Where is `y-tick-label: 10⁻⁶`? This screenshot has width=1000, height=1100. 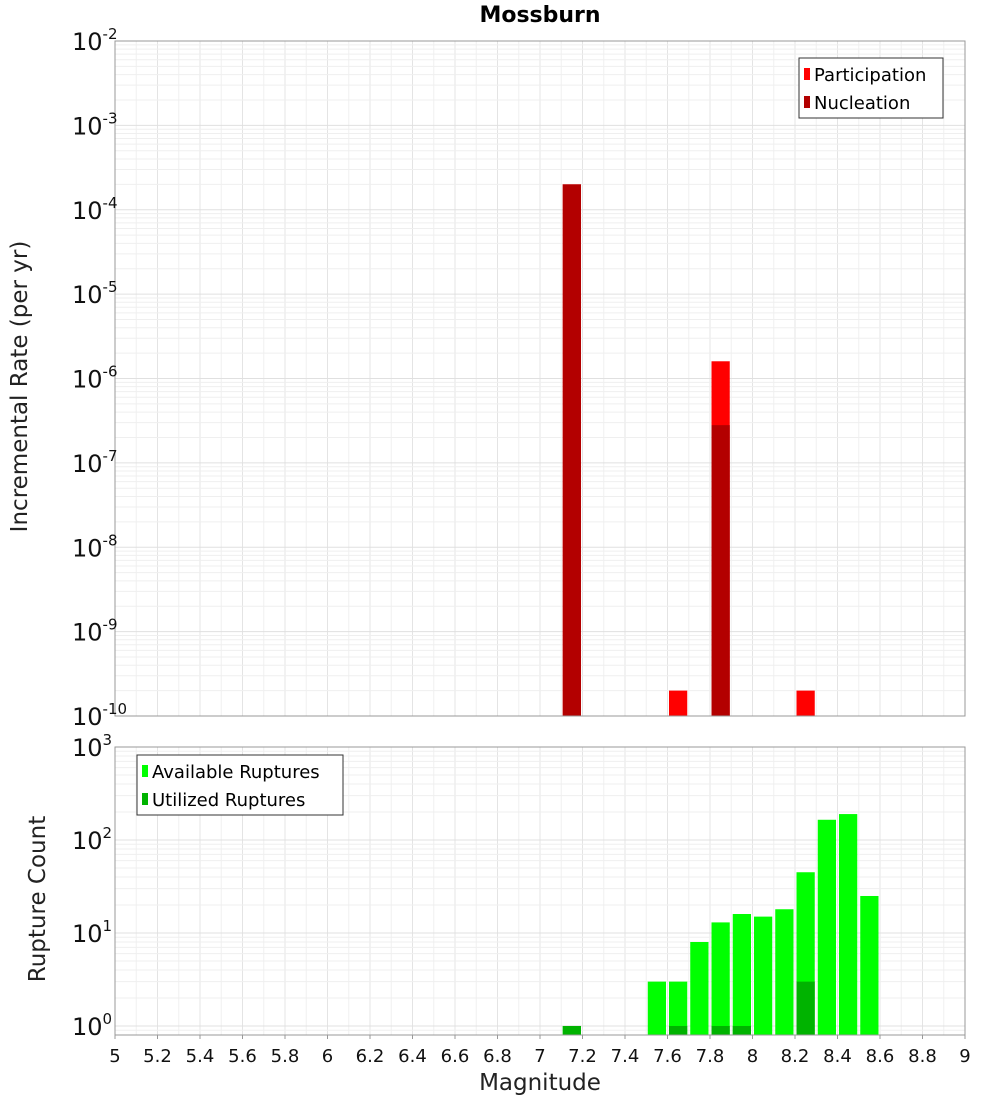
y-tick-label: 10⁻⁶ is located at coordinates (95, 378).